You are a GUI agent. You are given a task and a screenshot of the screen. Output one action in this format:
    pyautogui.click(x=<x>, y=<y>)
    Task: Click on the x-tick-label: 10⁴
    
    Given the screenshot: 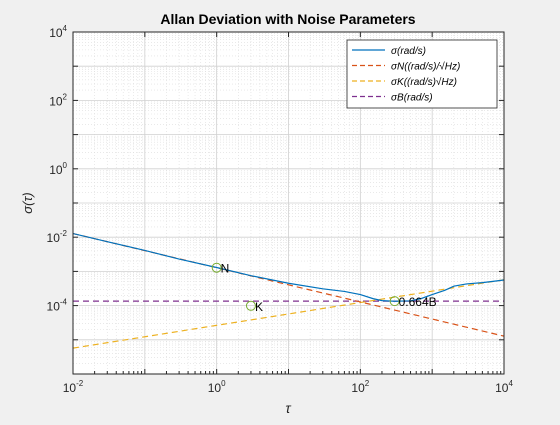 What is the action you would take?
    pyautogui.click(x=504, y=387)
    